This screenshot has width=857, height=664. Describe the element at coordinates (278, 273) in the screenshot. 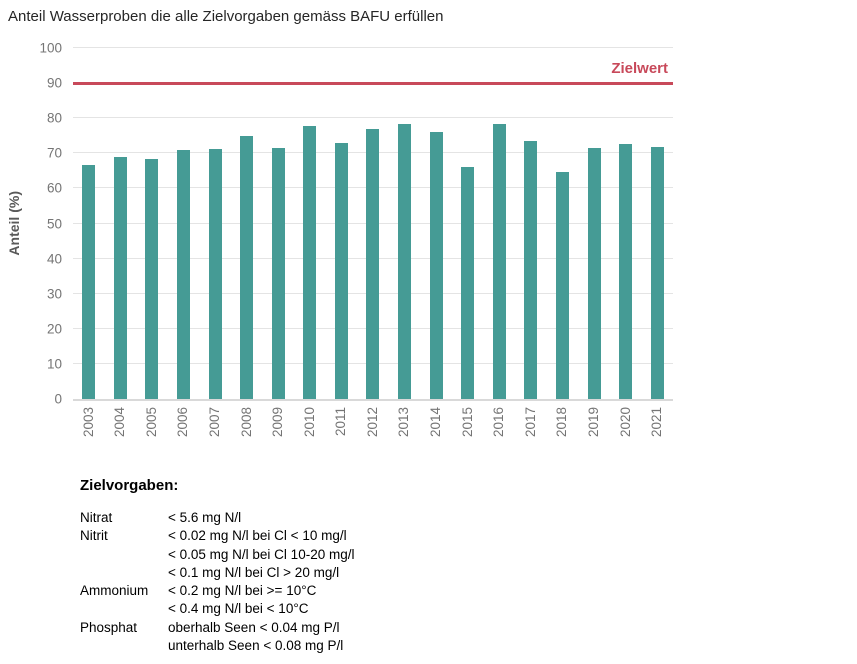

I see `bar-2009` at that location.